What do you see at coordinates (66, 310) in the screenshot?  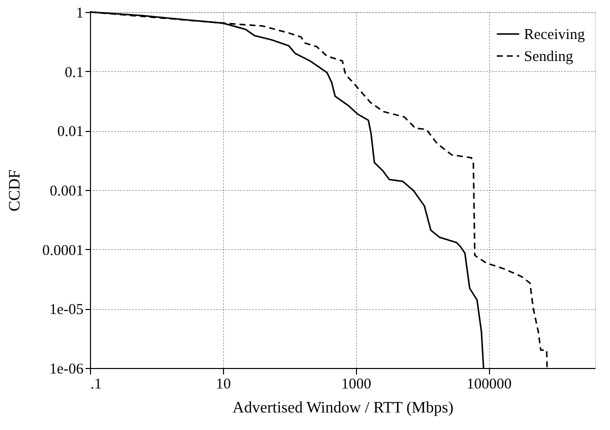 I see `y-tick-label: 1e-05` at bounding box center [66, 310].